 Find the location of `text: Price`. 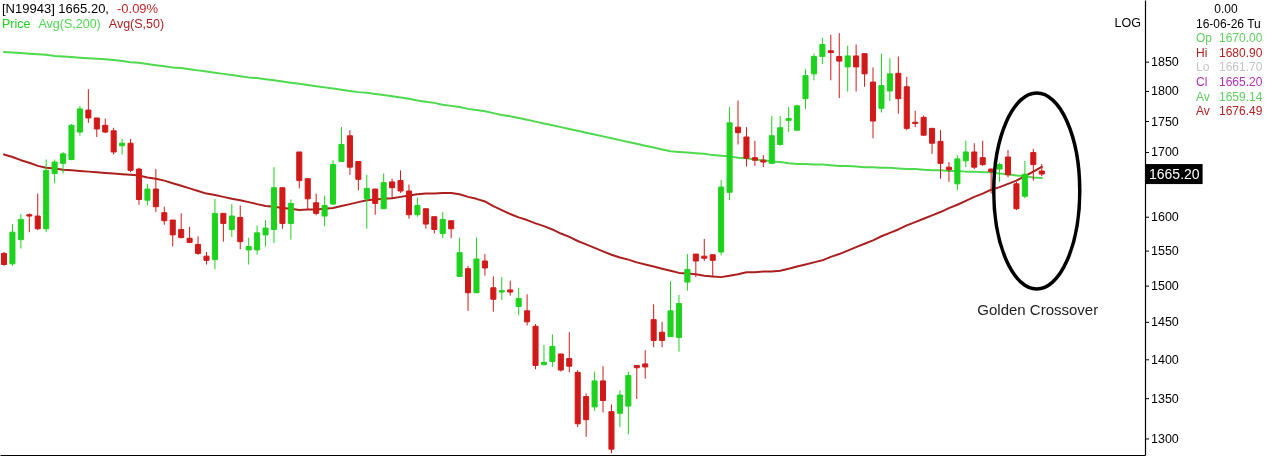

text: Price is located at coordinates (16, 24).